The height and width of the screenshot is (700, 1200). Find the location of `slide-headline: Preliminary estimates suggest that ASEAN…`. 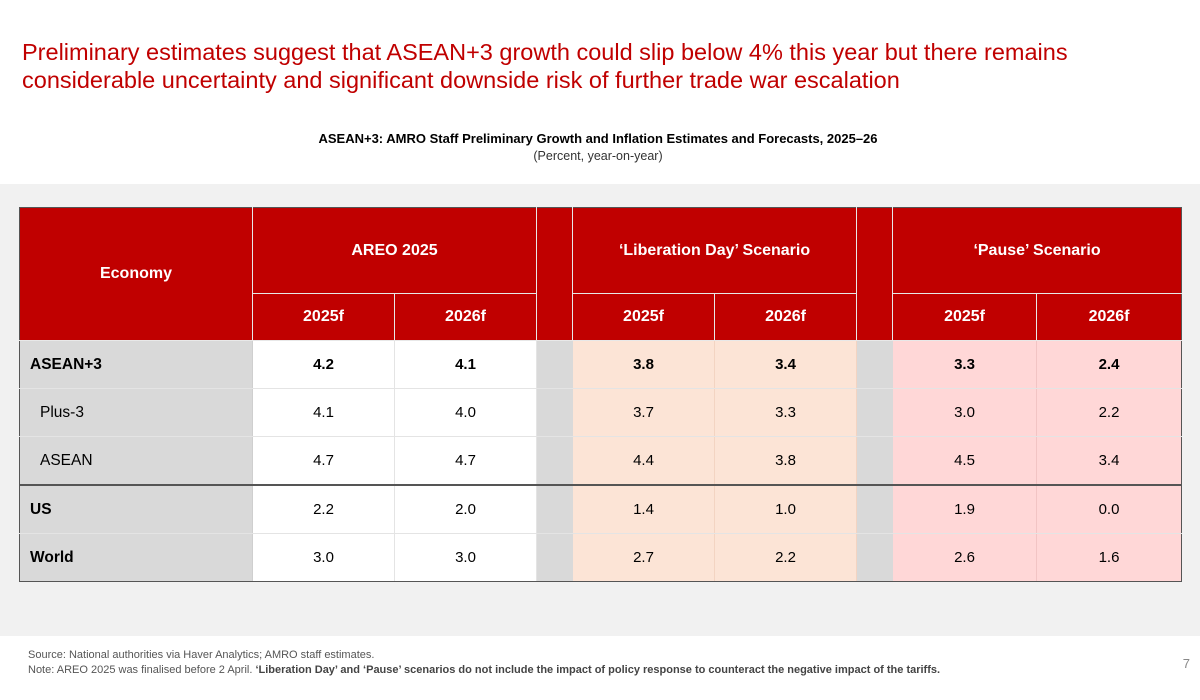

slide-headline: Preliminary estimates suggest that ASEAN… is located at coordinates (545, 66).